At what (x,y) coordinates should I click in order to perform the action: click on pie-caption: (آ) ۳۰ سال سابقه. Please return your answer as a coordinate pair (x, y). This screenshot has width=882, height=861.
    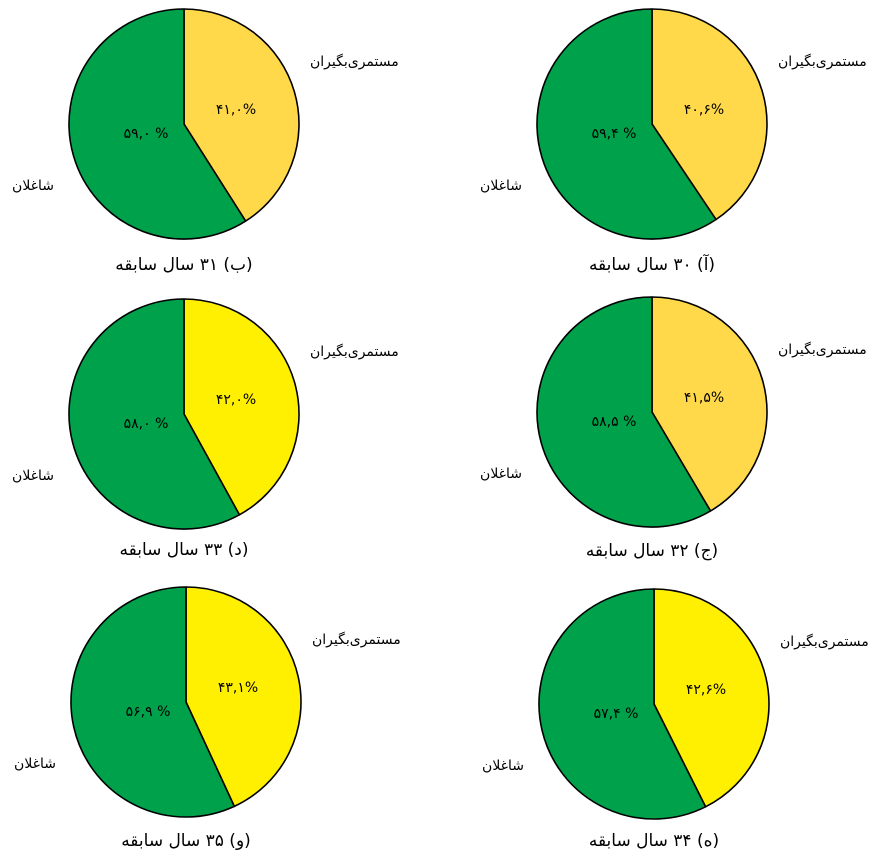
    Looking at the image, I should click on (652, 264).